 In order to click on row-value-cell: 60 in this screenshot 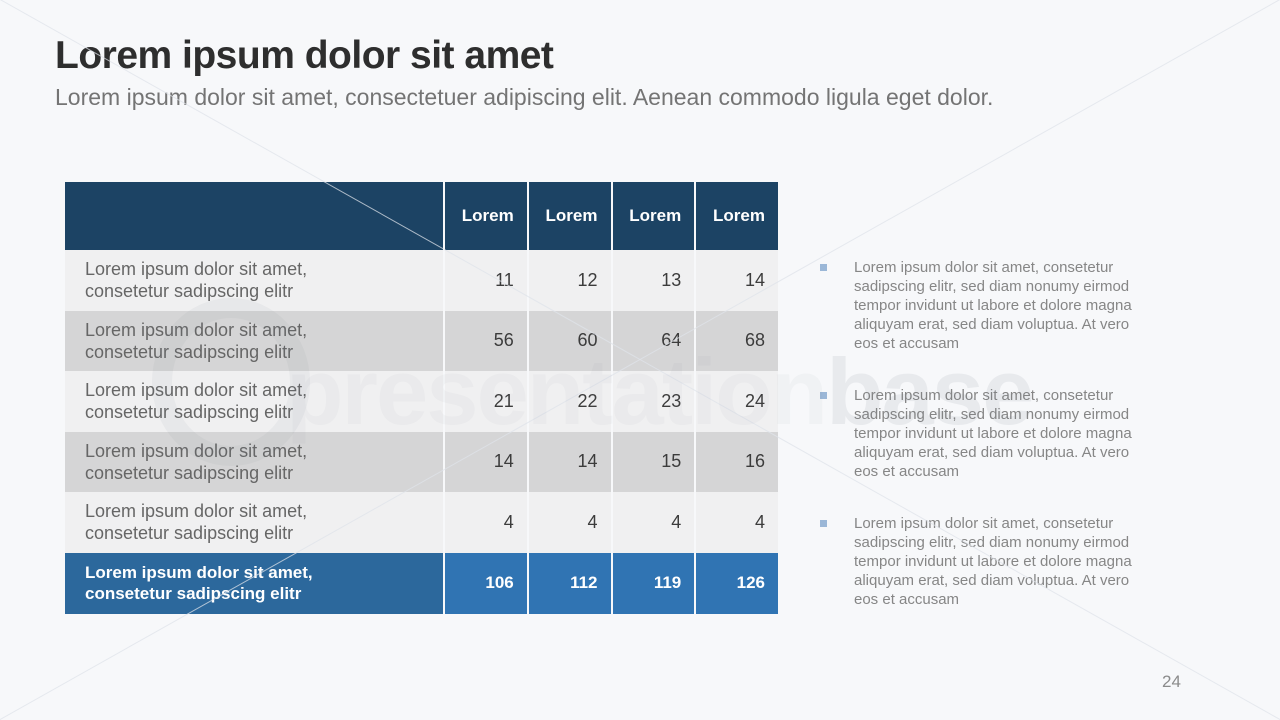, I will do `click(569, 340)`.